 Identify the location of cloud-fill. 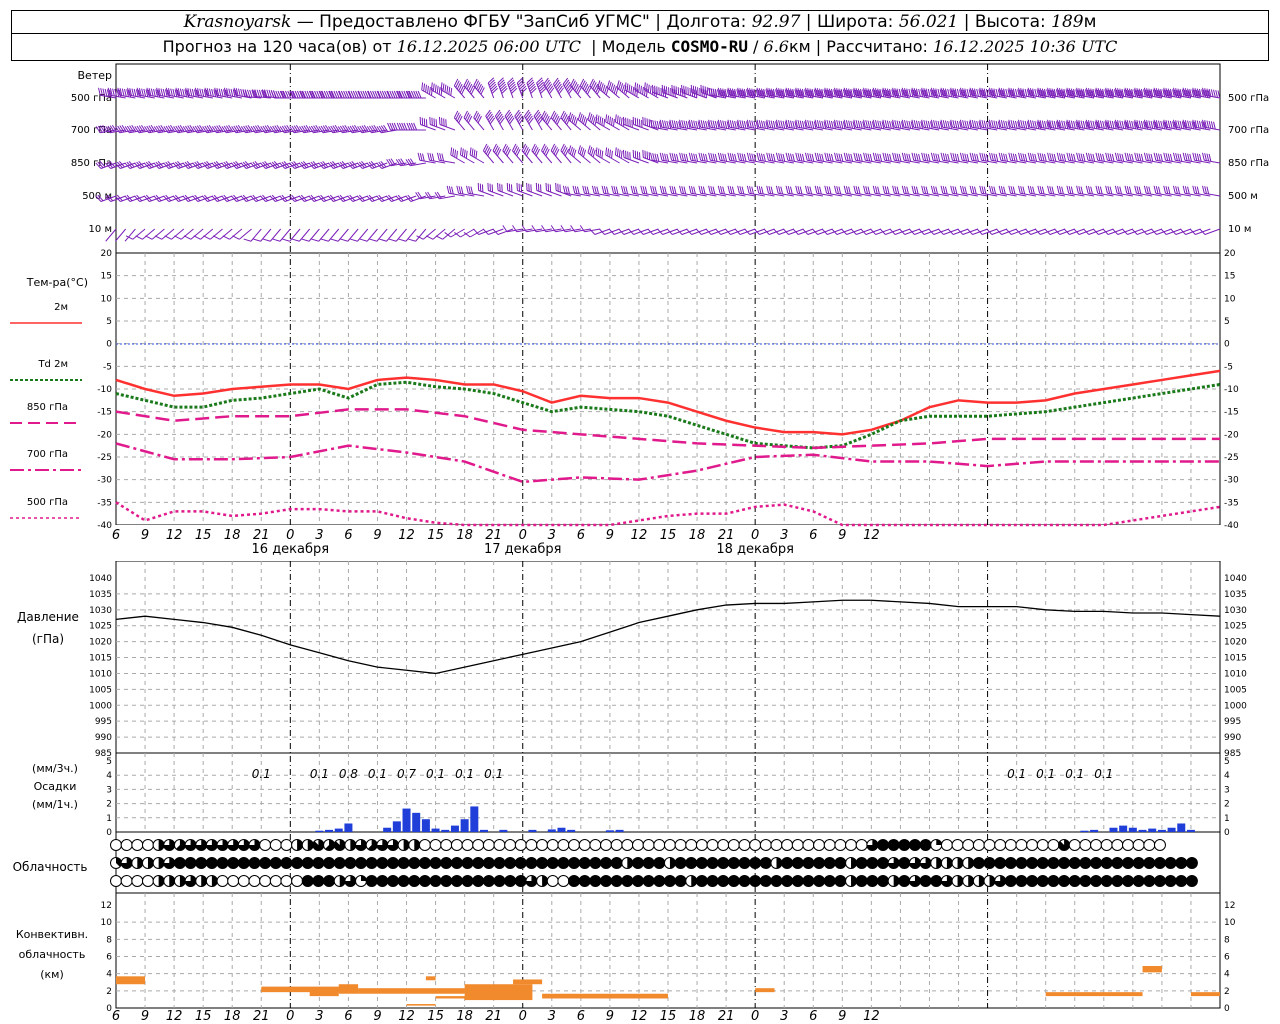
(169, 845).